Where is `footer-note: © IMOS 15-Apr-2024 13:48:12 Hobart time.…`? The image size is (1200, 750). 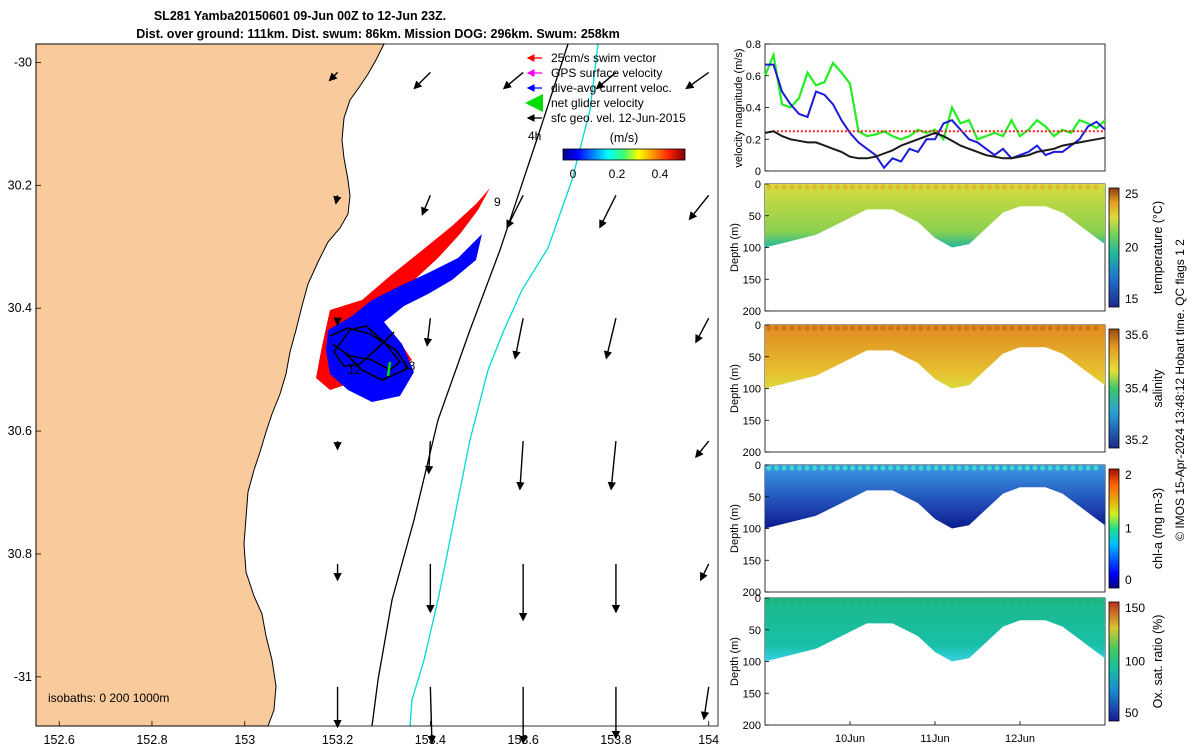
footer-note: © IMOS 15-Apr-2024 13:48:12 Hobart time.… is located at coordinates (1180, 390).